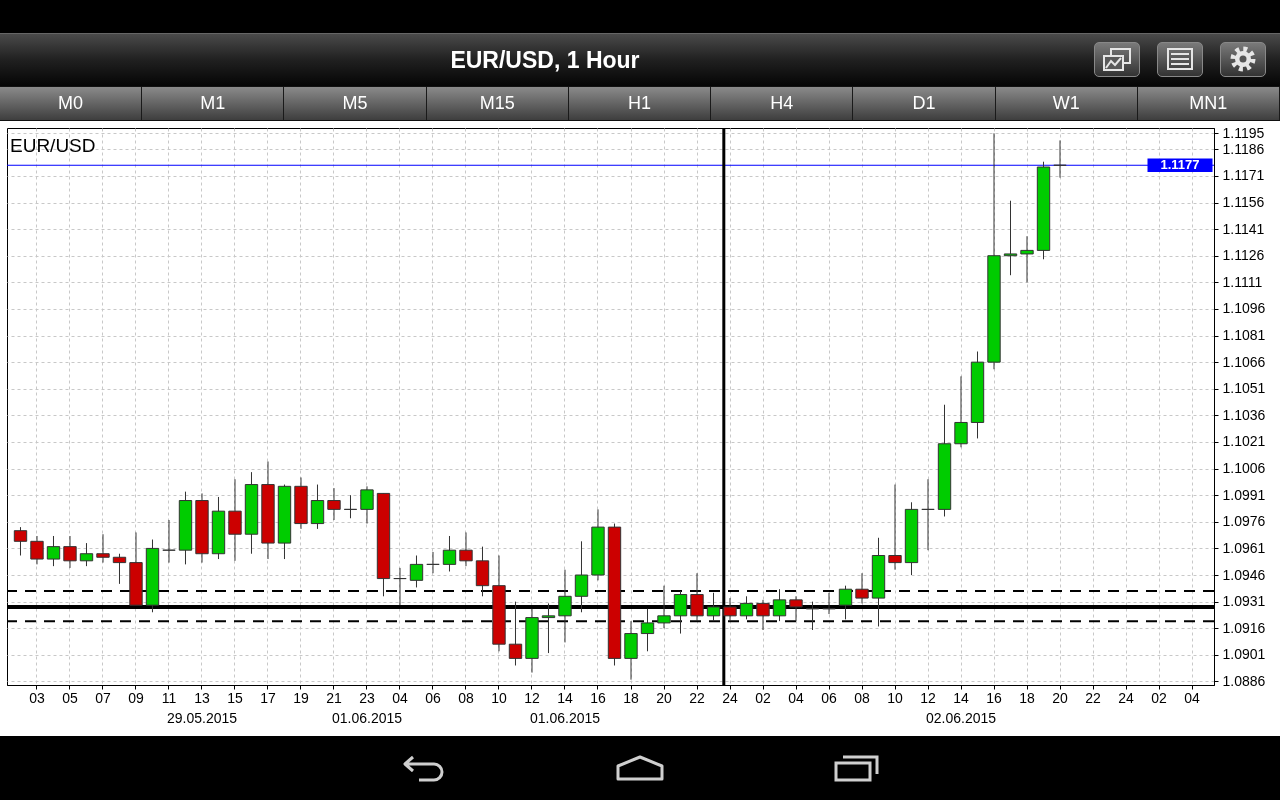  Describe the element at coordinates (1244, 468) in the screenshot. I see `y-tick-label: 1.1006` at that location.